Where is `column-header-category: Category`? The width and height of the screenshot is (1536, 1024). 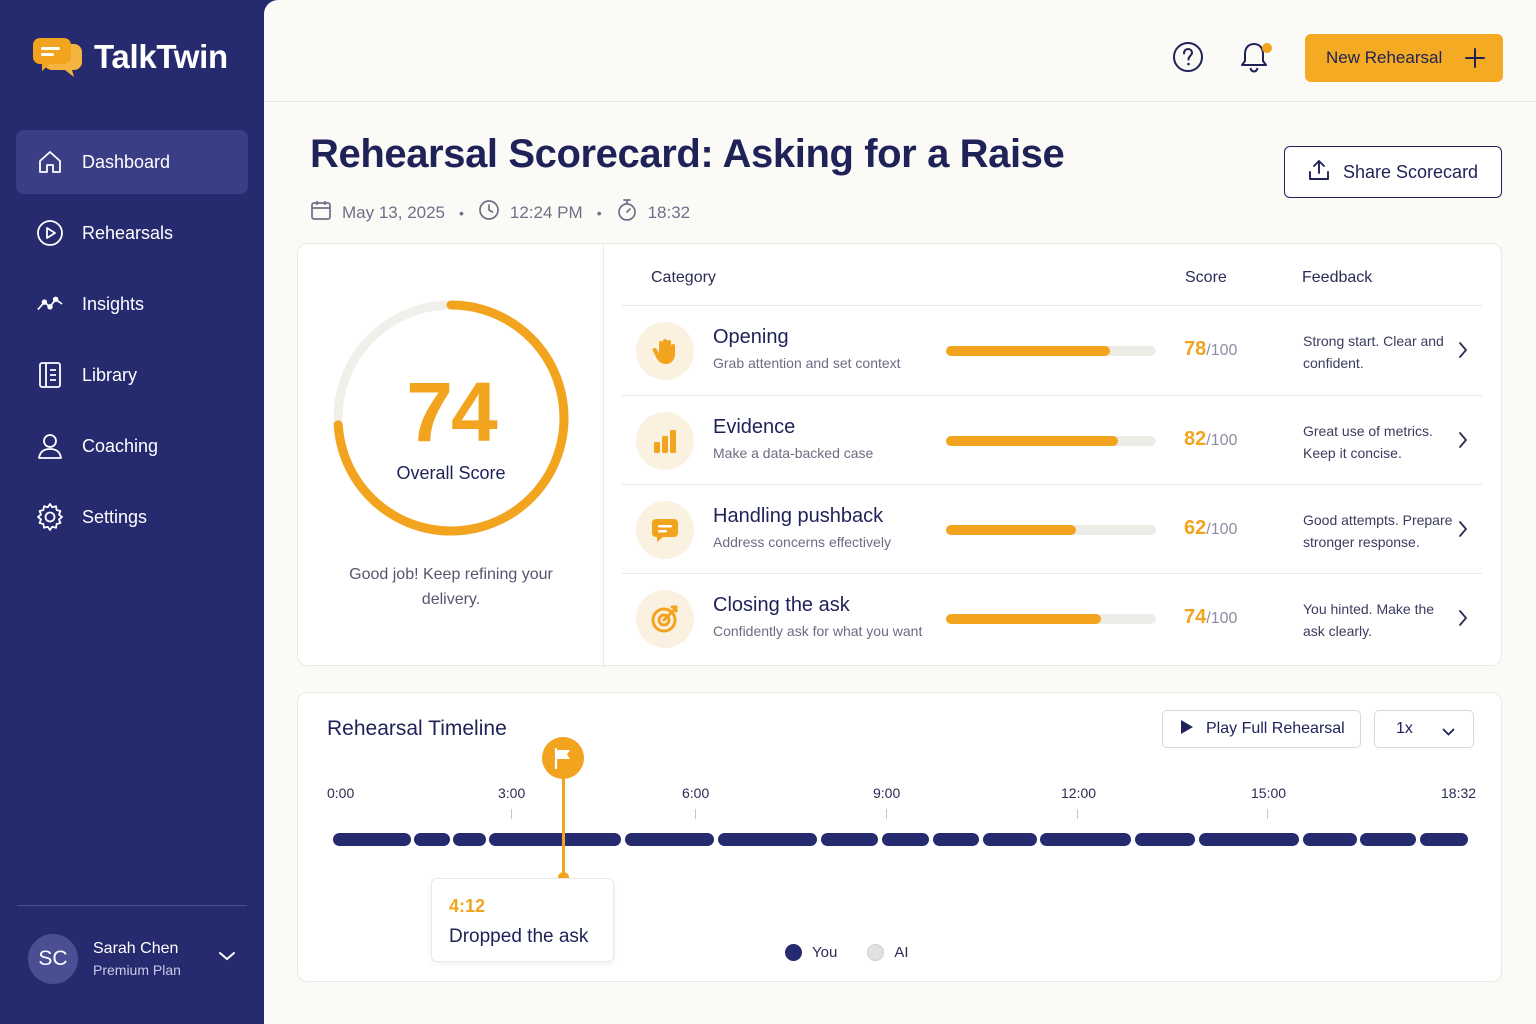
column-header-category: Category is located at coordinates (683, 277).